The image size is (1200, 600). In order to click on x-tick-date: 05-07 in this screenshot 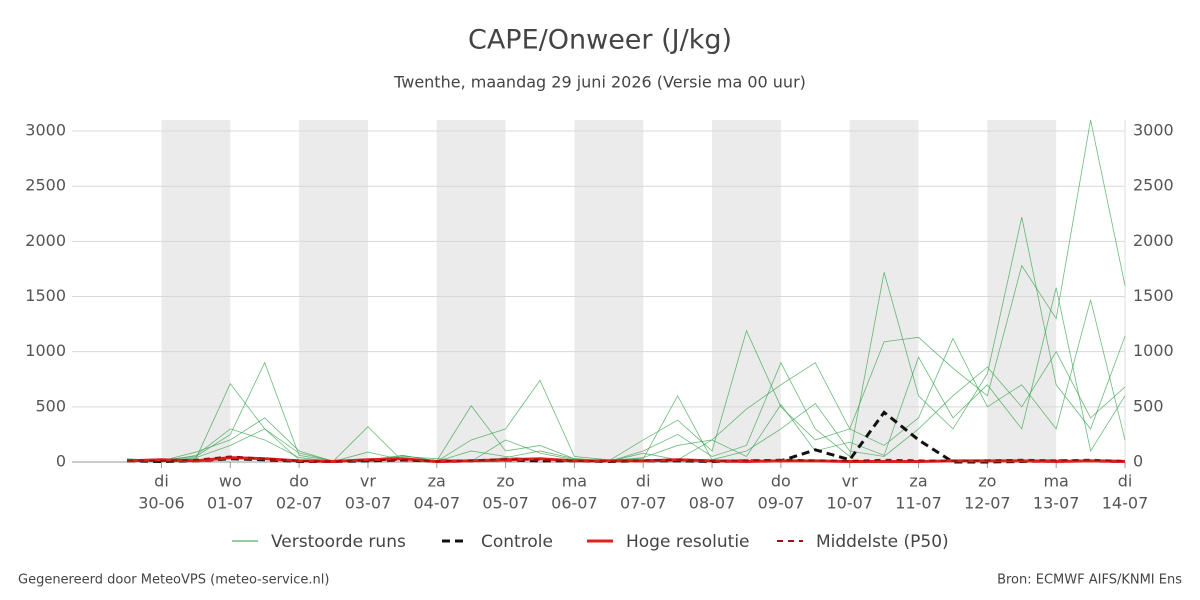, I will do `click(505, 503)`.